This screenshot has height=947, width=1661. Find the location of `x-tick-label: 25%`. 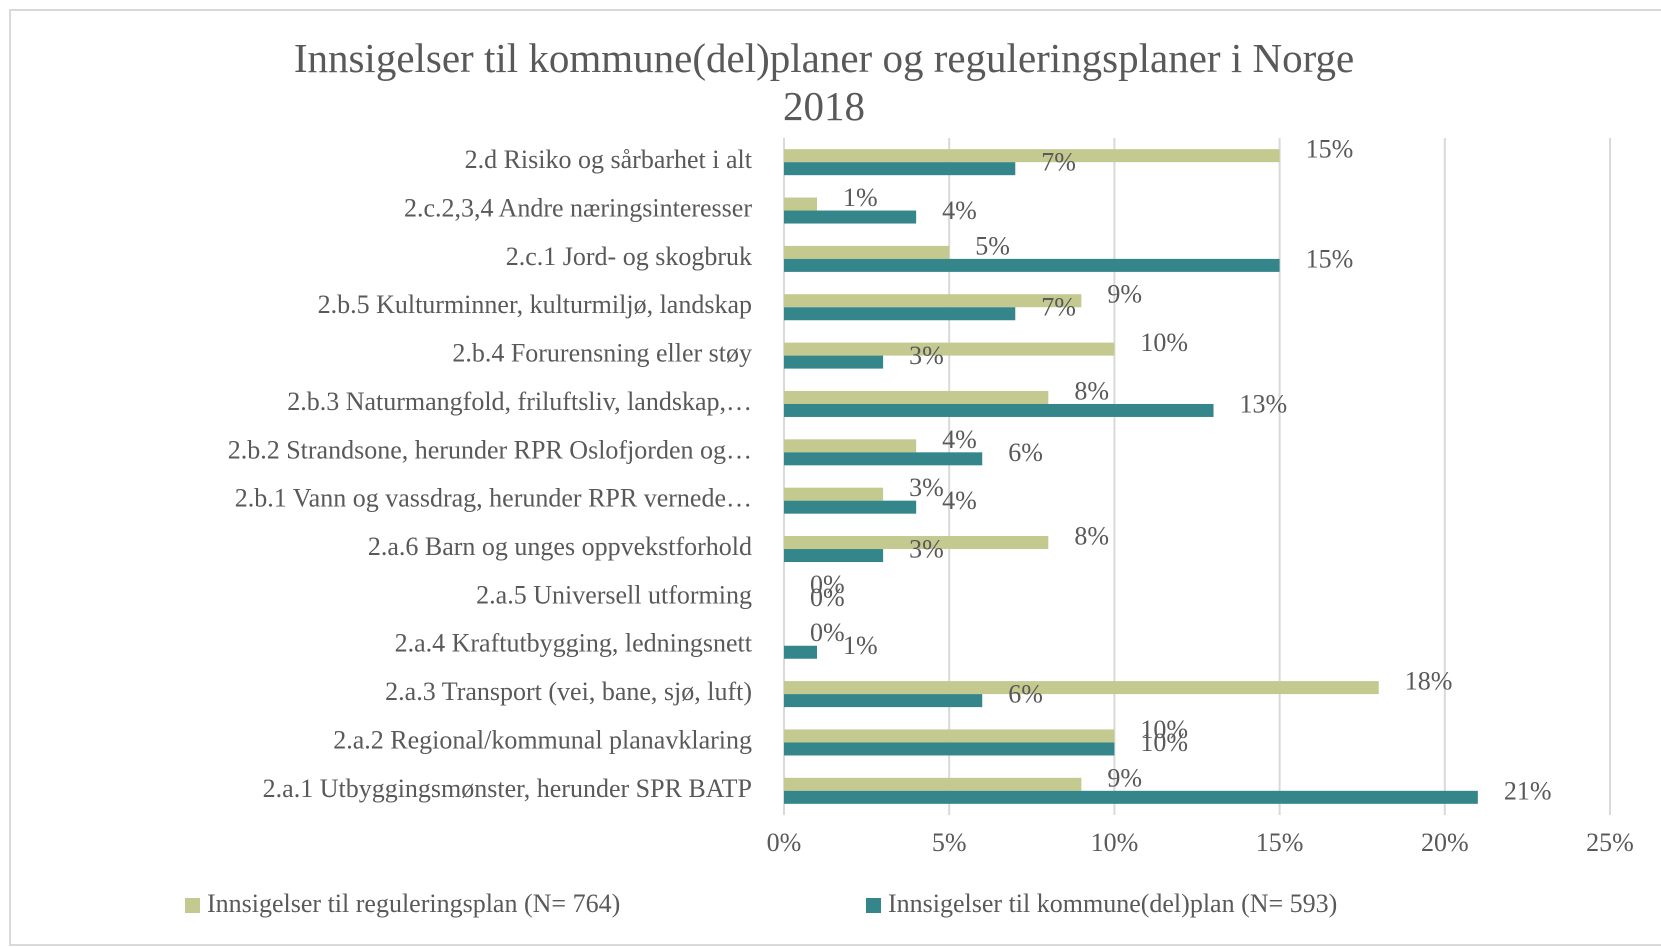

x-tick-label: 25% is located at coordinates (1610, 842).